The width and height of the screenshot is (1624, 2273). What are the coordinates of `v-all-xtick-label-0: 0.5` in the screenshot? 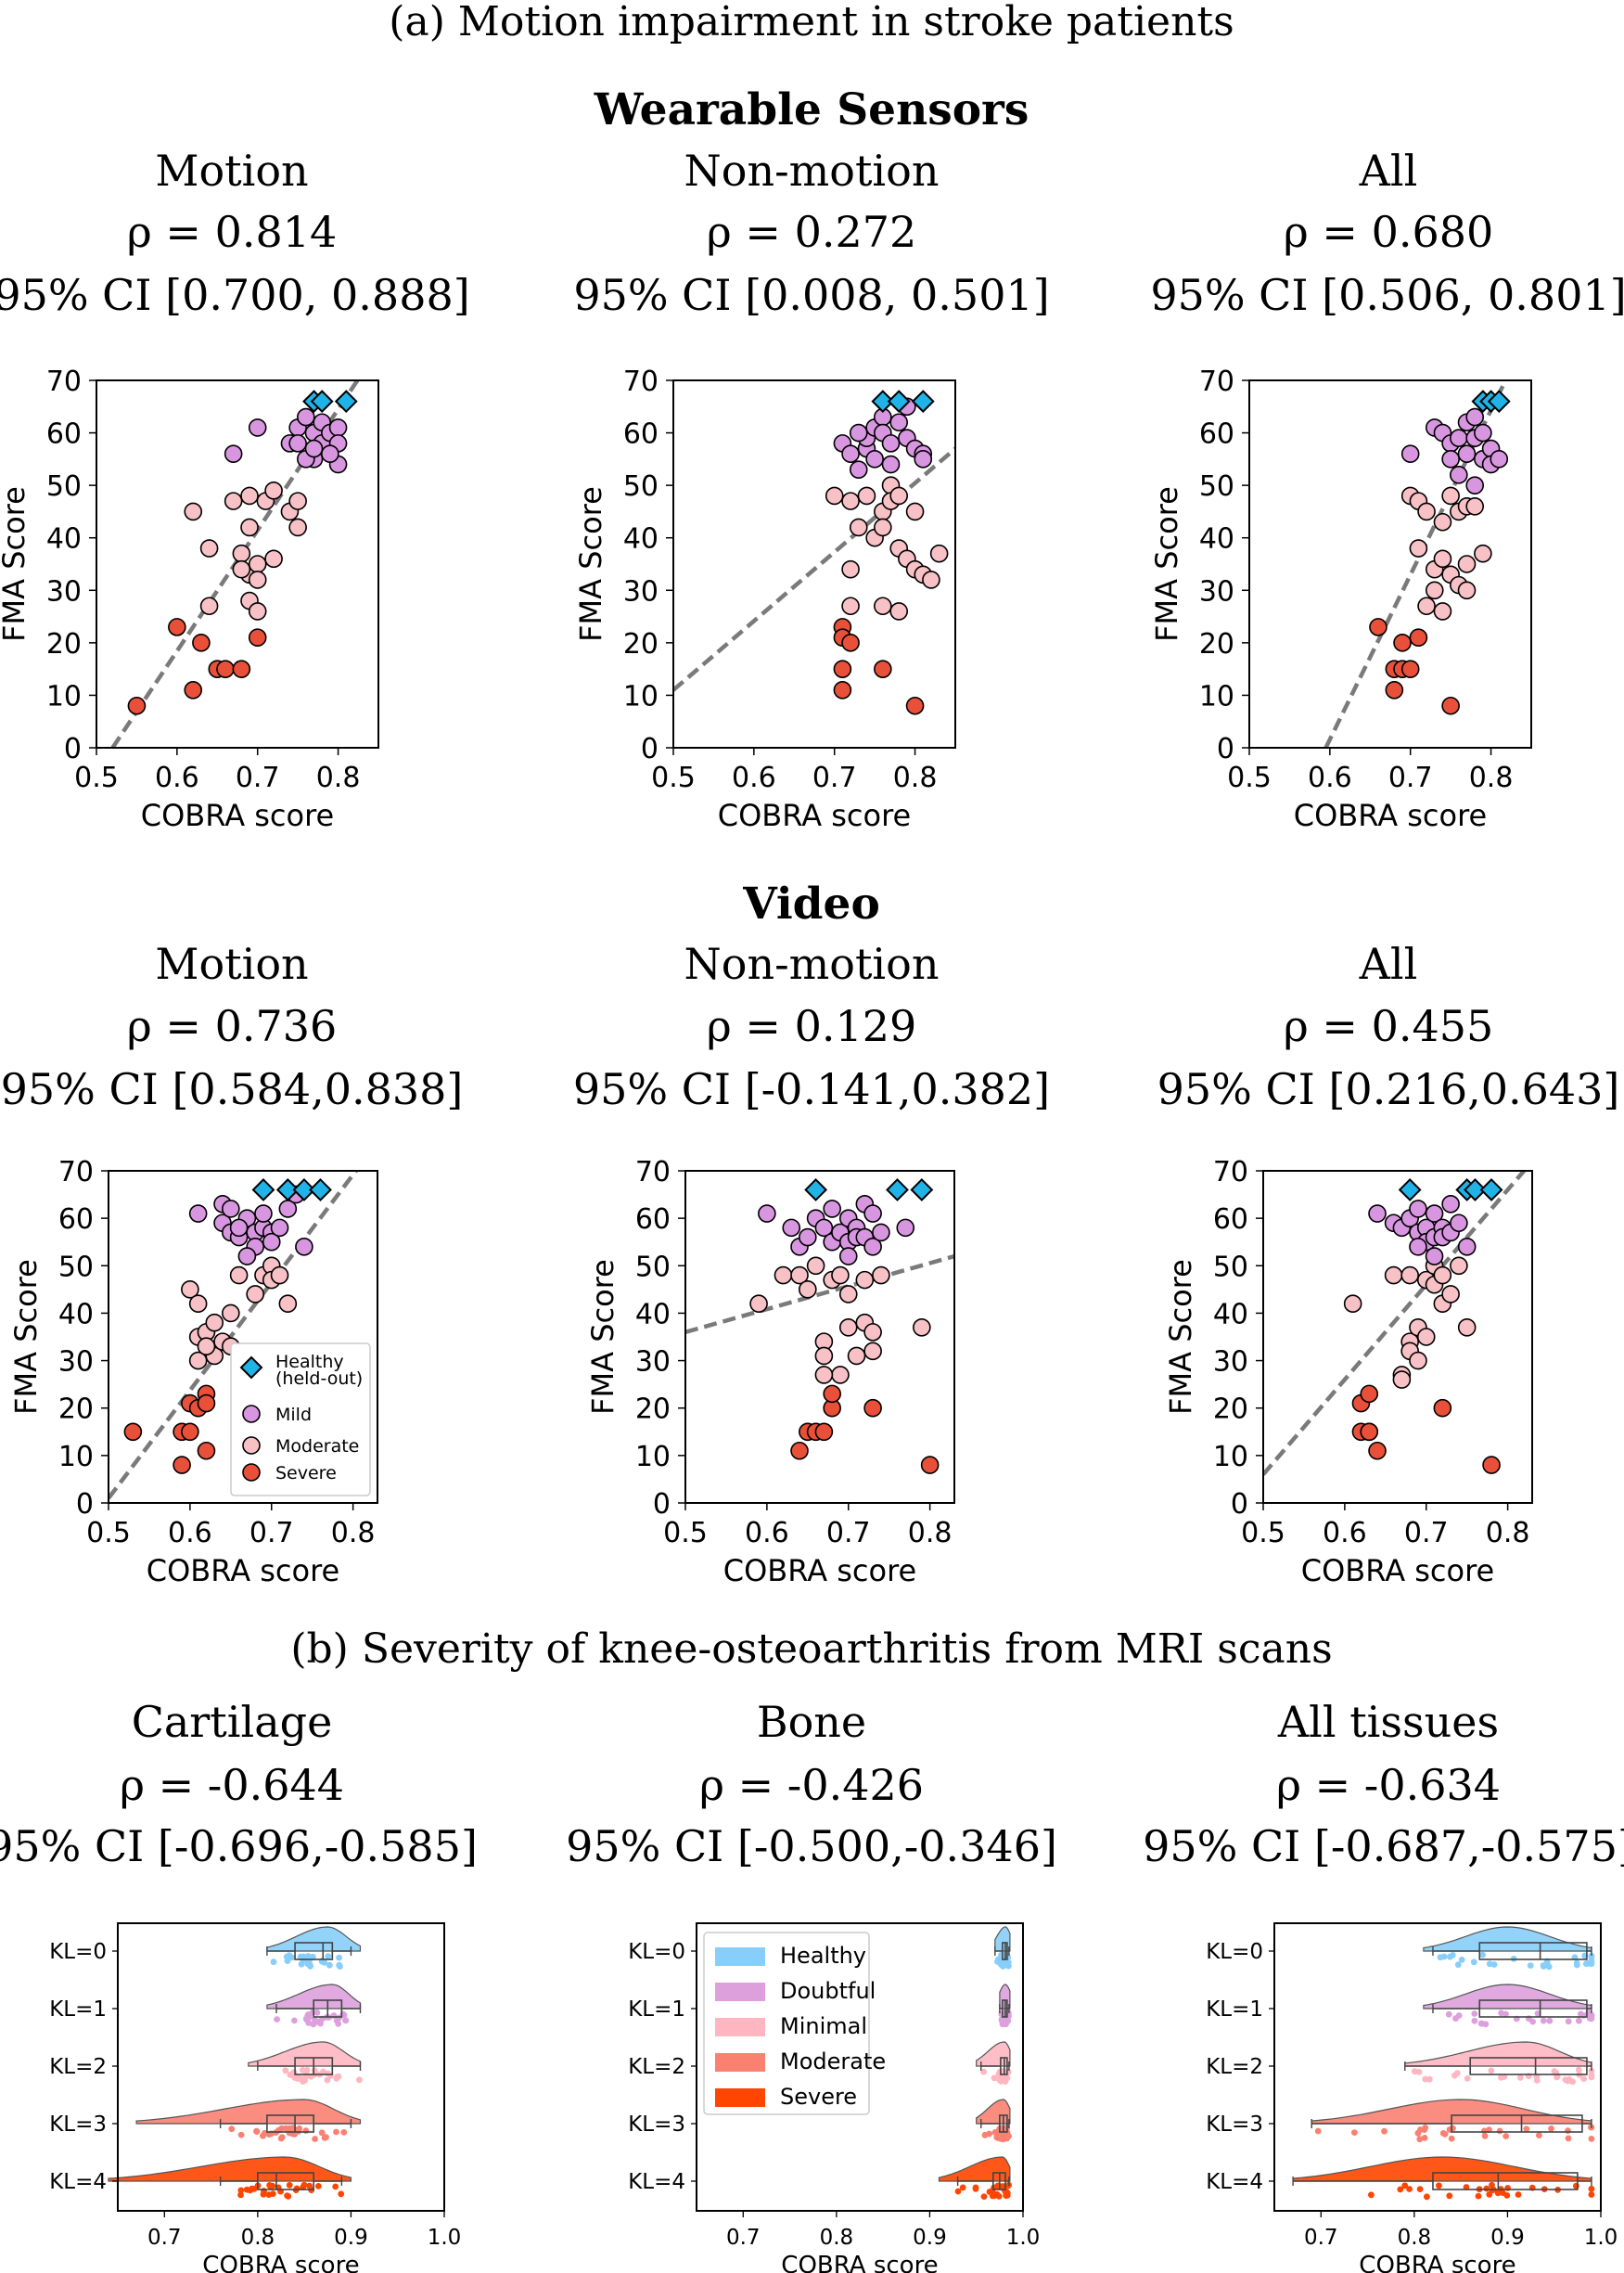 It's located at (1263, 1533).